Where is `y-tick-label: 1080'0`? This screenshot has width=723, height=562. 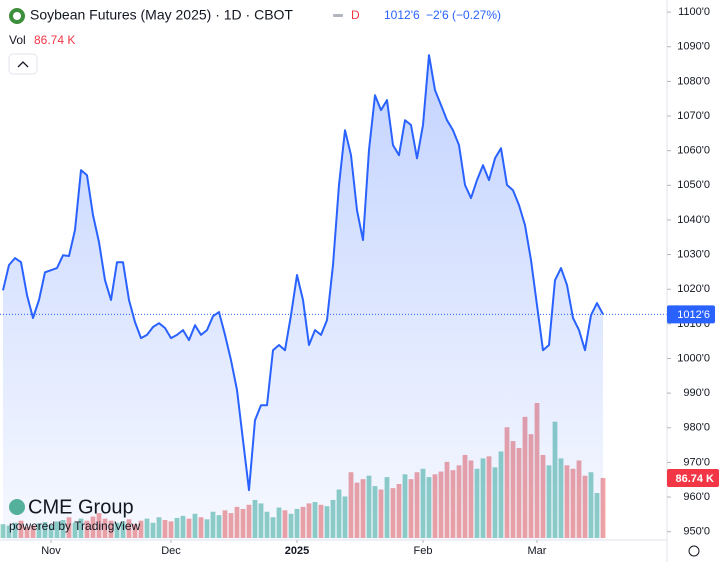 y-tick-label: 1080'0 is located at coordinates (693, 81).